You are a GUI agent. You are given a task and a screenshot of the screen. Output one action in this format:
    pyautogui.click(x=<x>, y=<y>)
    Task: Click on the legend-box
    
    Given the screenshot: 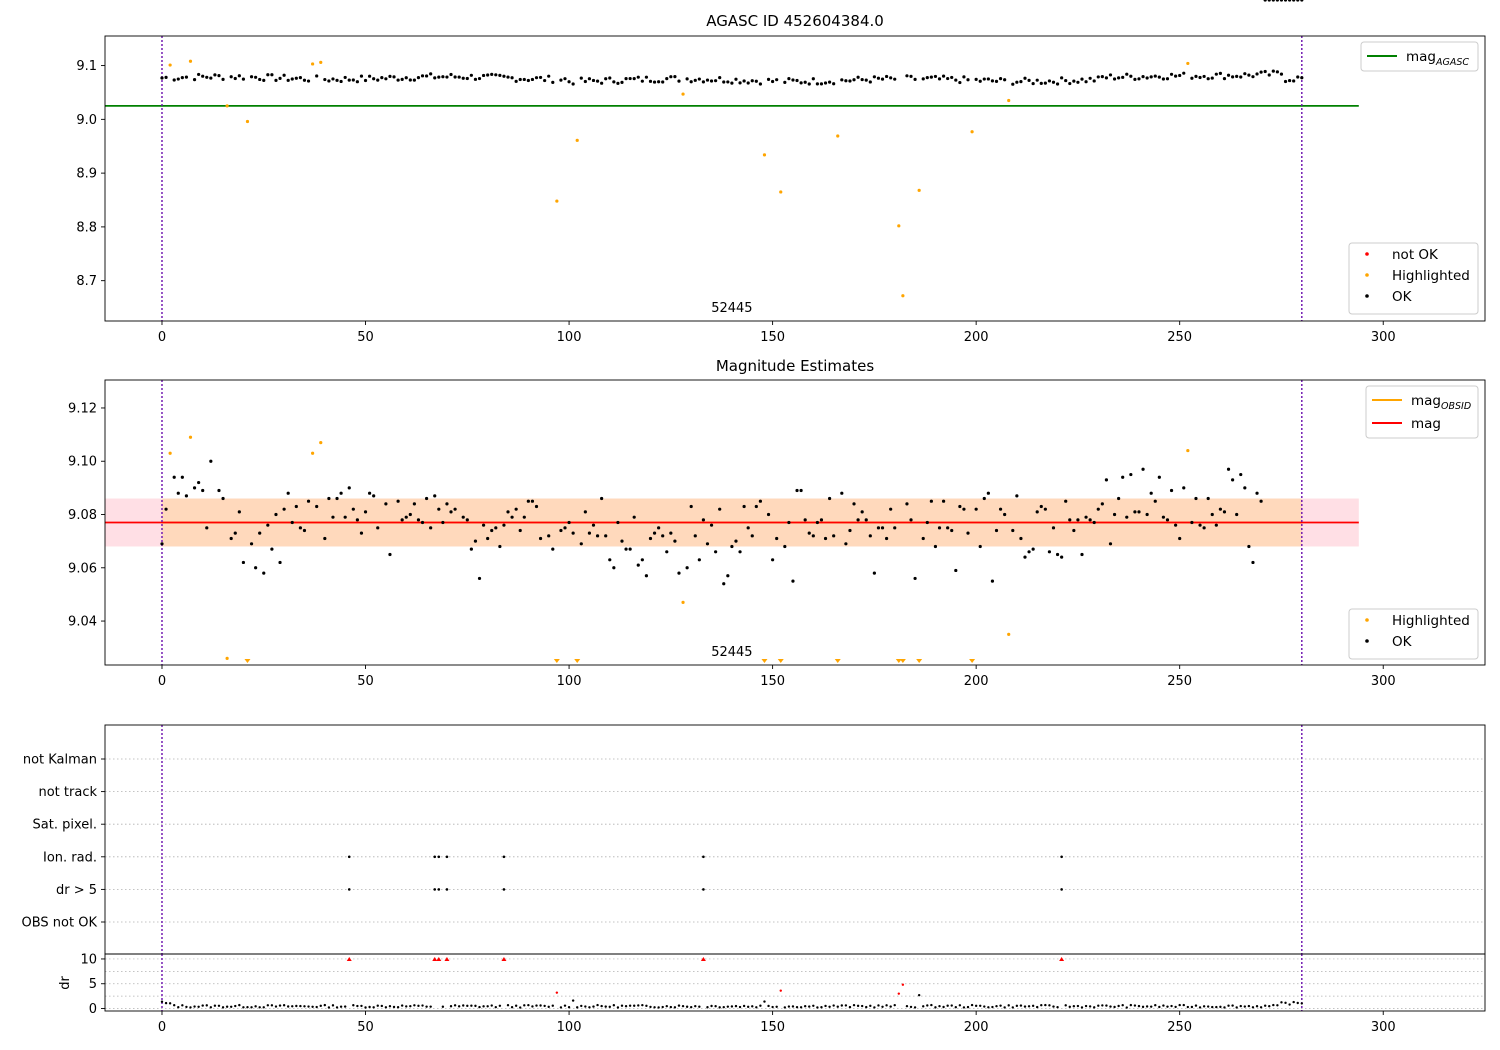 What is the action you would take?
    pyautogui.click(x=1413, y=634)
    